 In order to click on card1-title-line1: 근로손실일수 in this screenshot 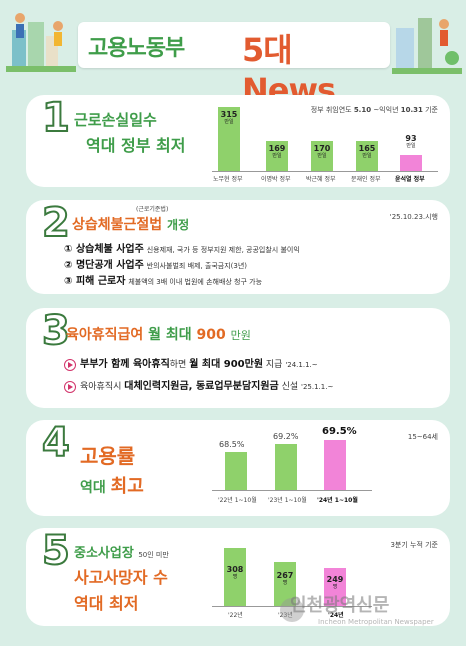, I will do `click(115, 120)`.